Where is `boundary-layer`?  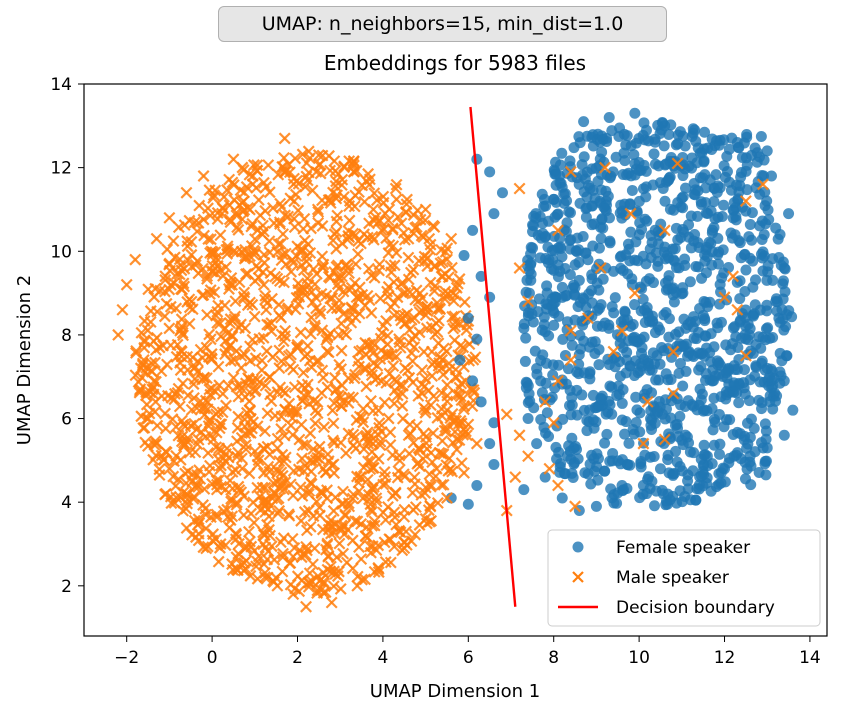
boundary-layer is located at coordinates (493, 356).